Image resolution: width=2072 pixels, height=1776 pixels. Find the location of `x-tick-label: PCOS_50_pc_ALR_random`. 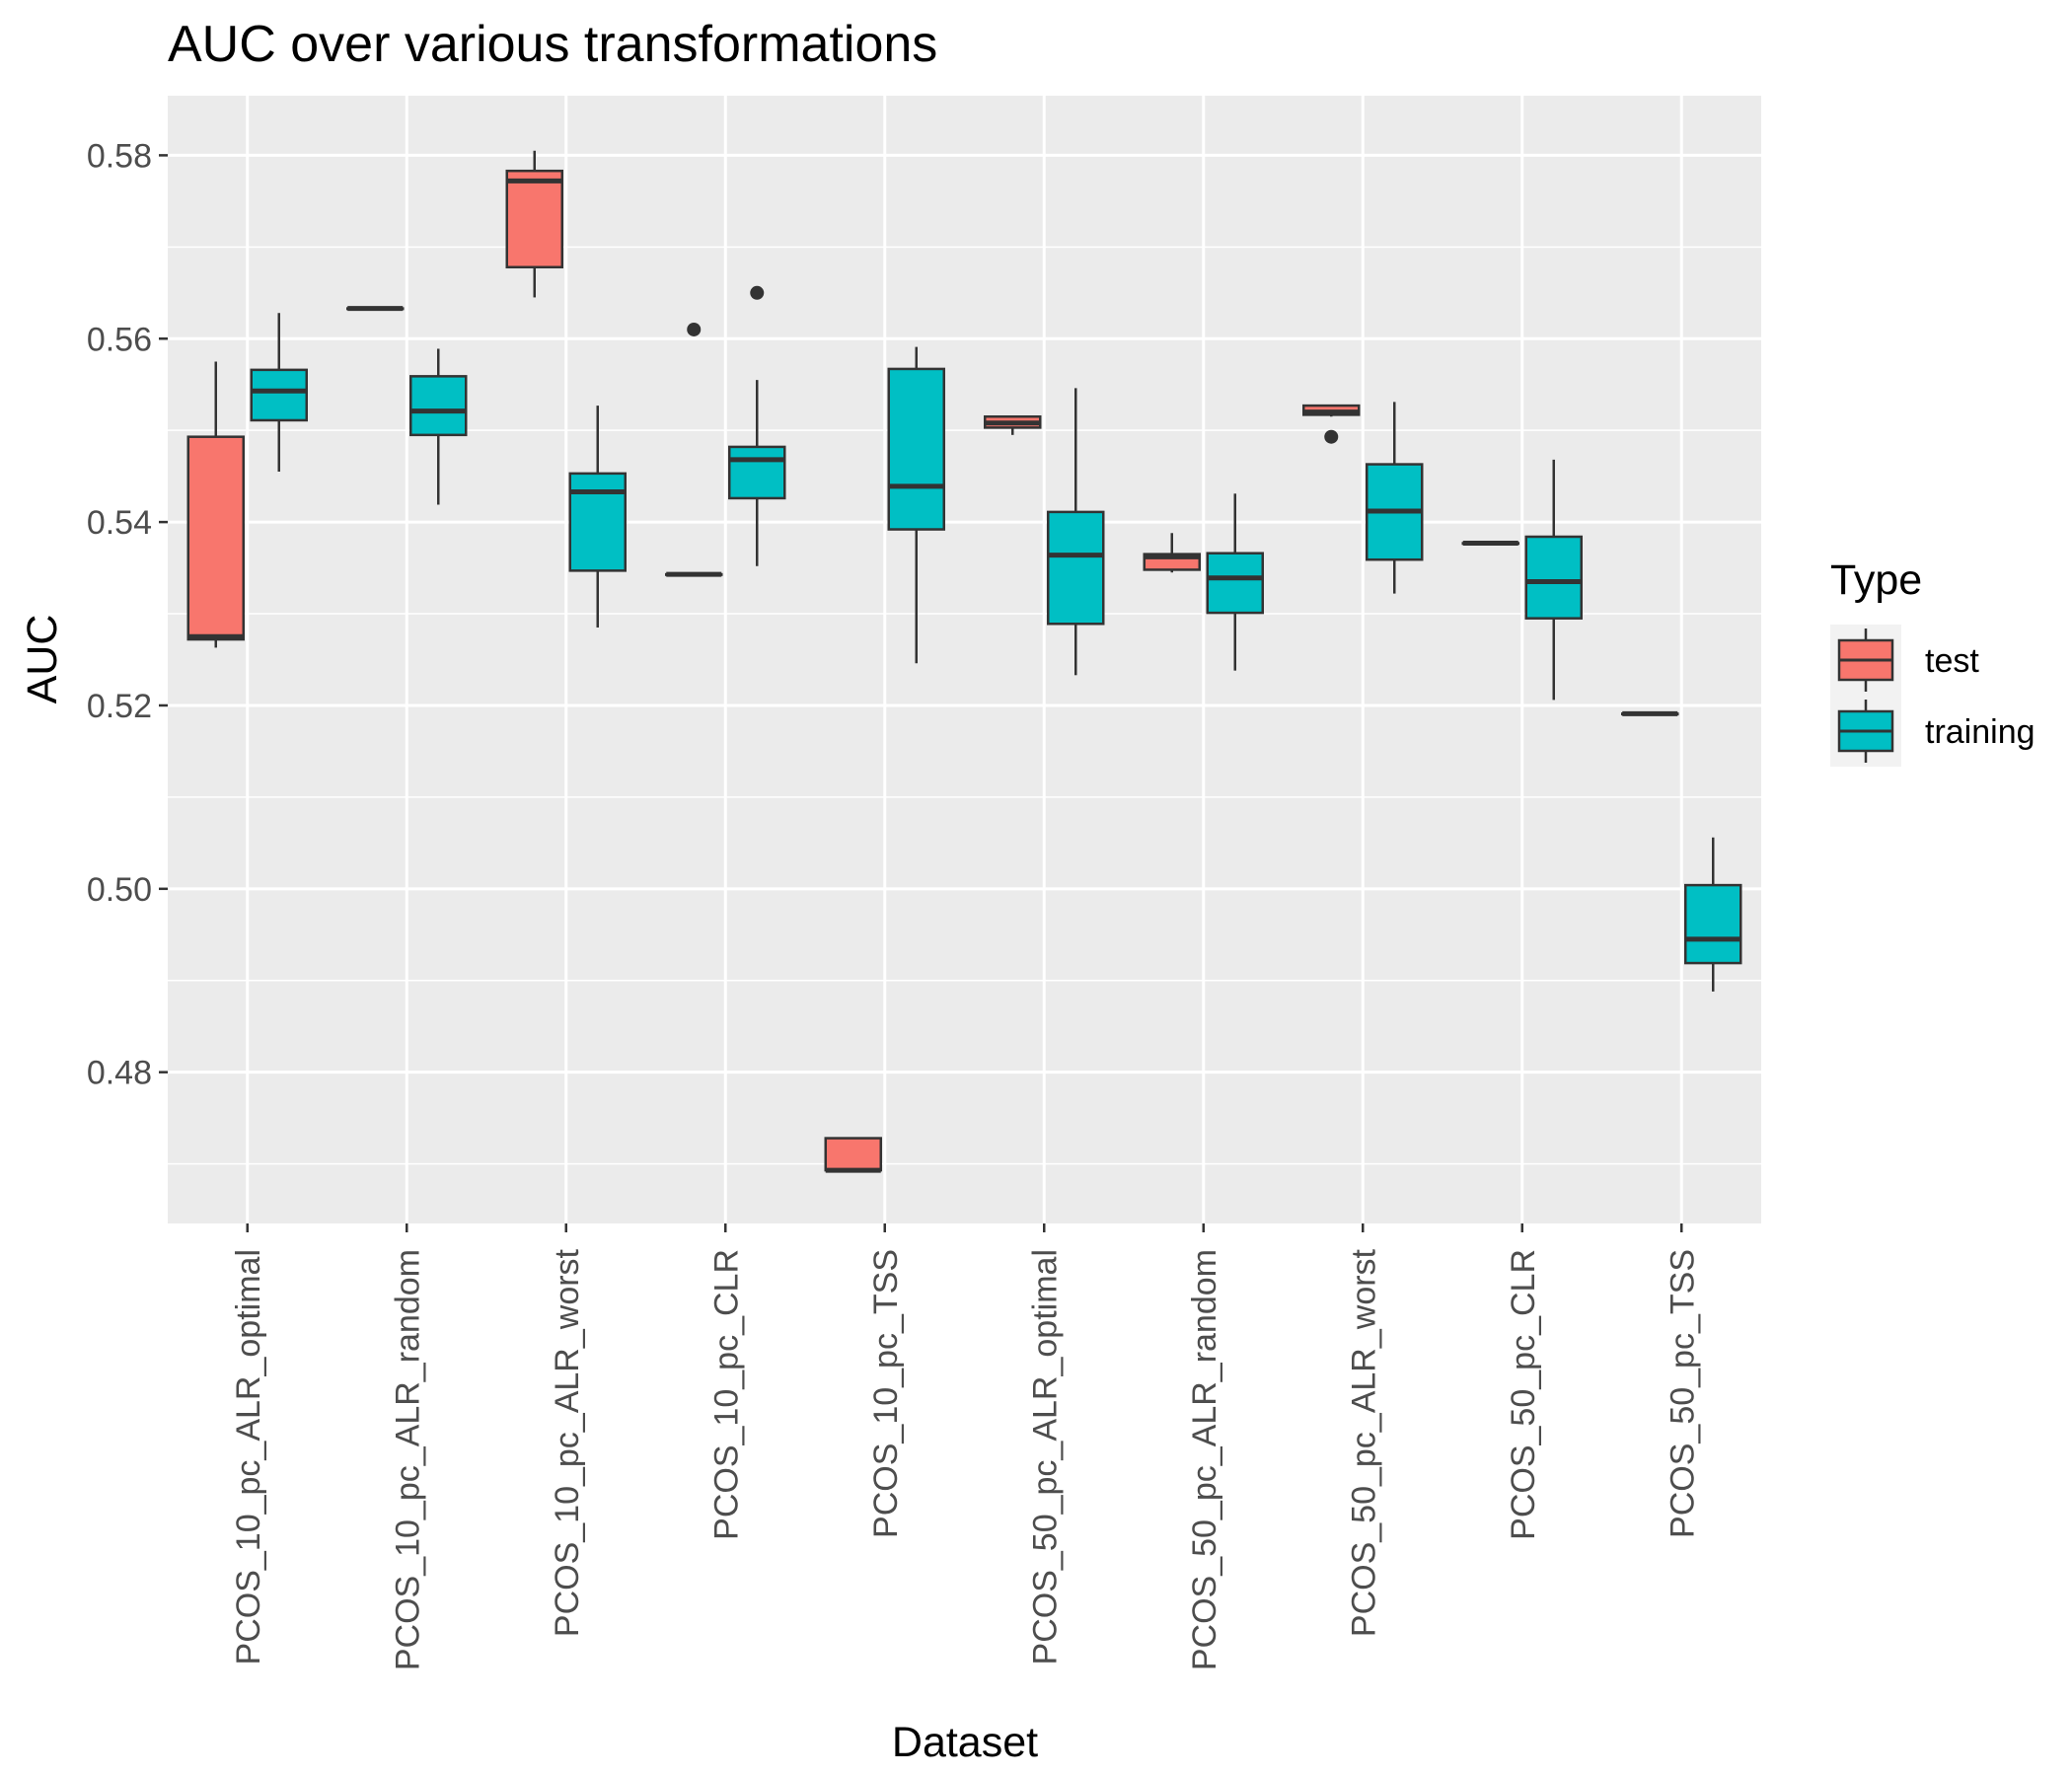

x-tick-label: PCOS_50_pc_ALR_random is located at coordinates (1204, 1460).